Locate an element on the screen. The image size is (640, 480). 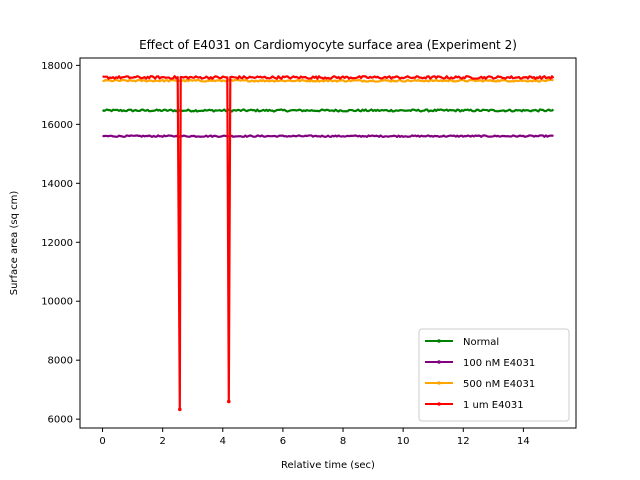
x-tick-label: 4 is located at coordinates (223, 441).